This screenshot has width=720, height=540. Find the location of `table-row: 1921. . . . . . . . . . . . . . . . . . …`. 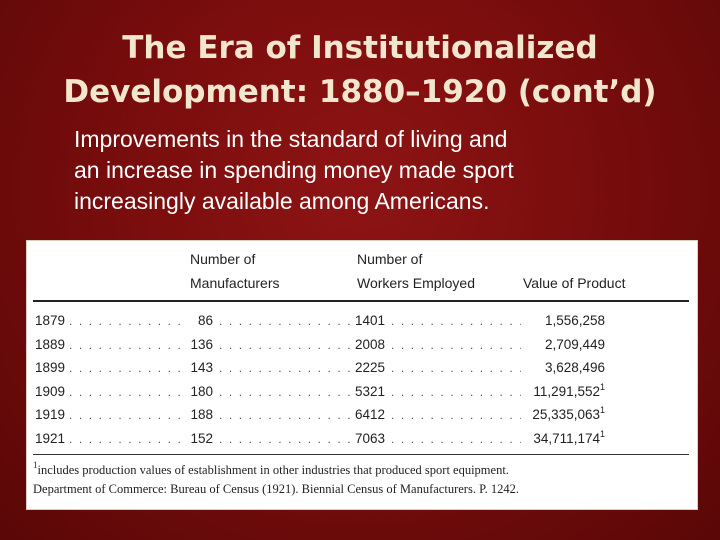

table-row: 1921. . . . . . . . . . . . . . . . . . … is located at coordinates (362, 439).